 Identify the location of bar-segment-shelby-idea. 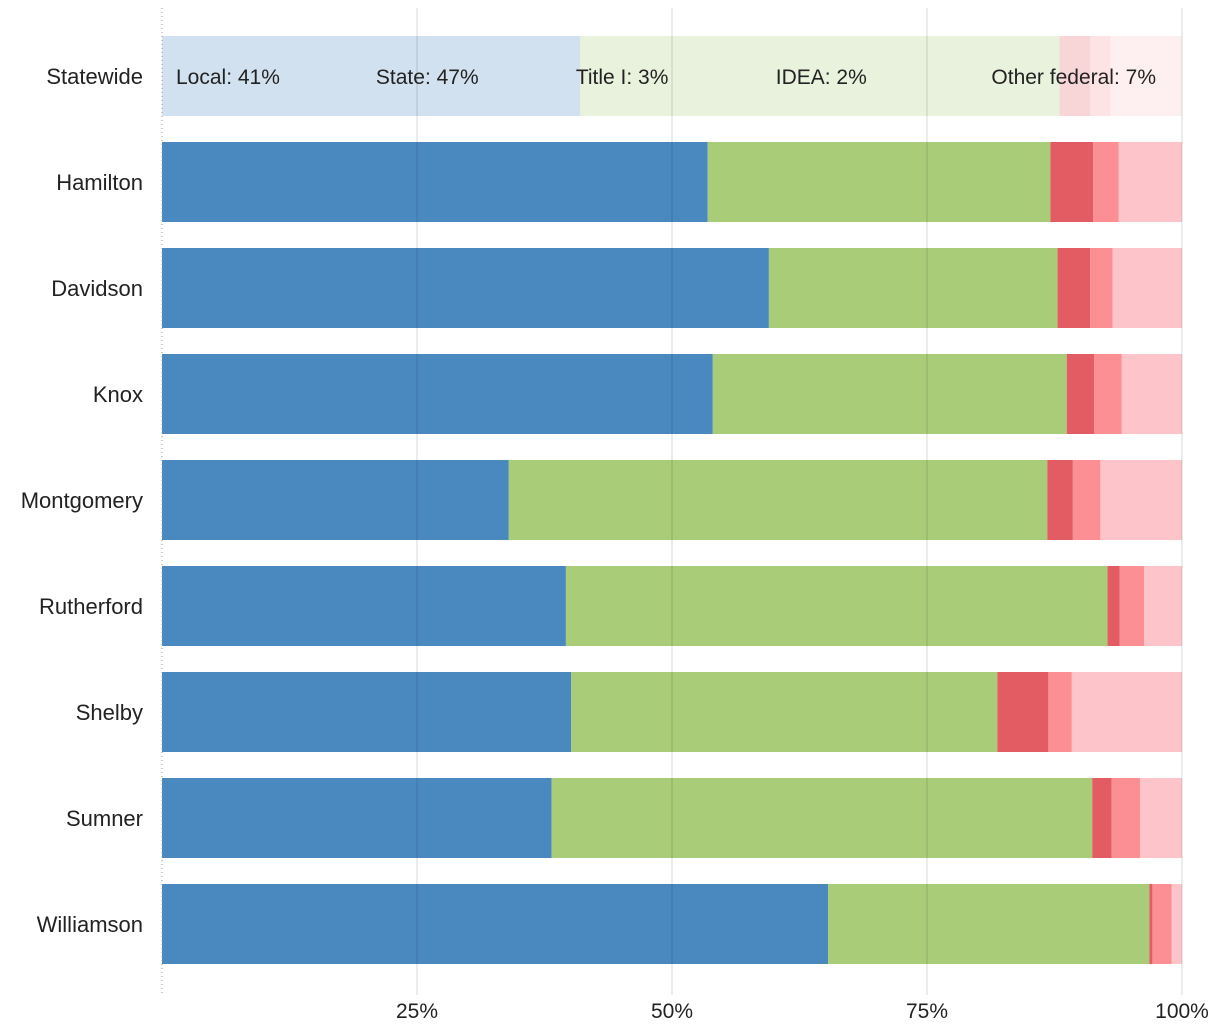
(1060, 712).